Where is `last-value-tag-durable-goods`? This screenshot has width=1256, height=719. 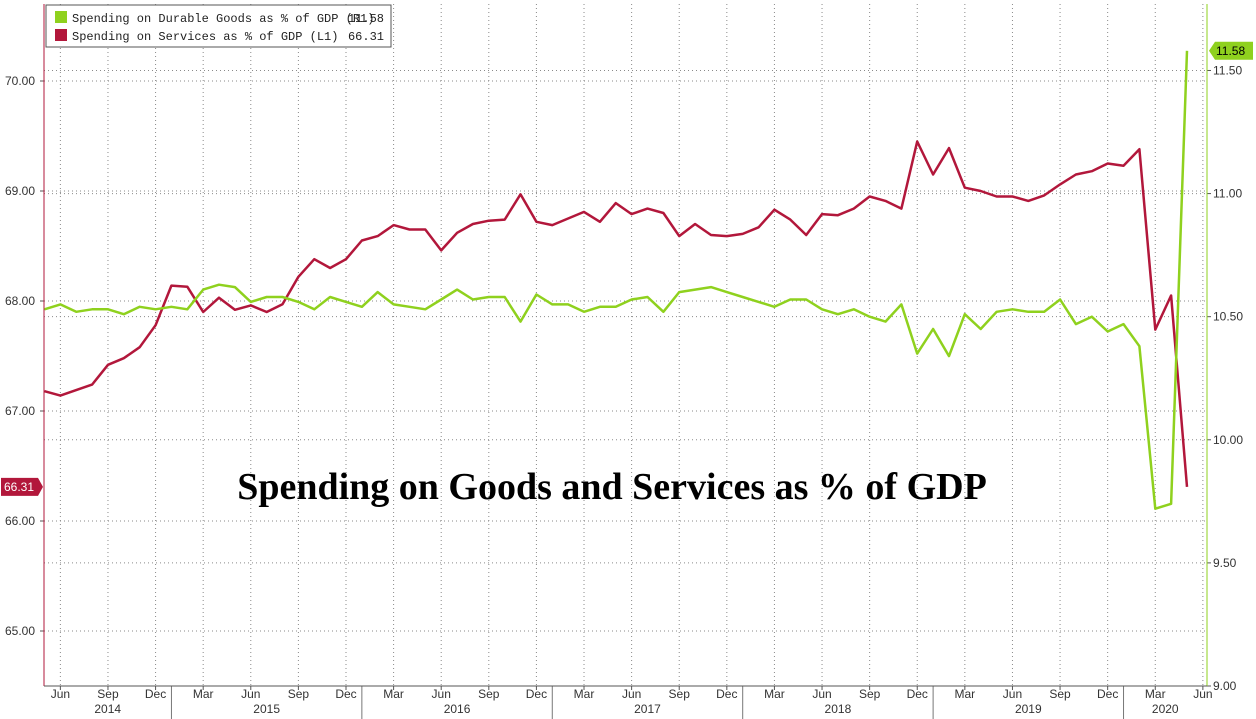 last-value-tag-durable-goods is located at coordinates (1231, 50).